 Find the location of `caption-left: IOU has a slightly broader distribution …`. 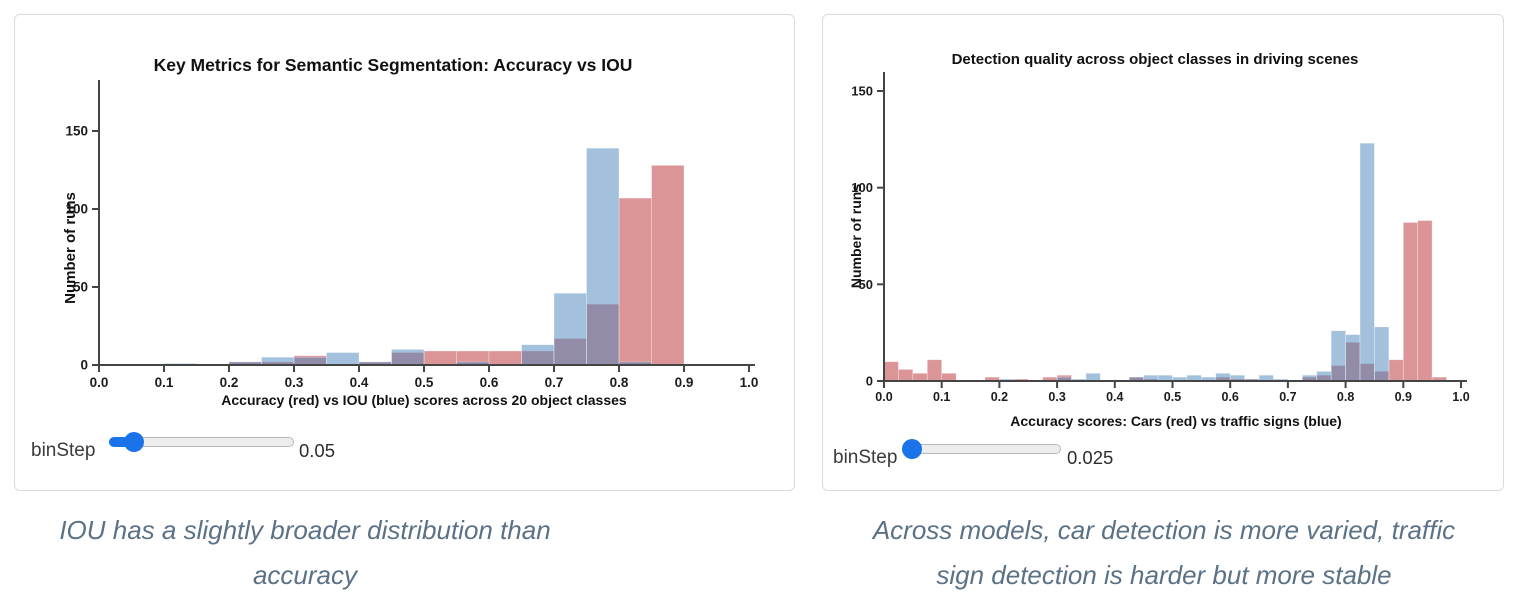

caption-left: IOU has a slightly broader distribution … is located at coordinates (305, 553).